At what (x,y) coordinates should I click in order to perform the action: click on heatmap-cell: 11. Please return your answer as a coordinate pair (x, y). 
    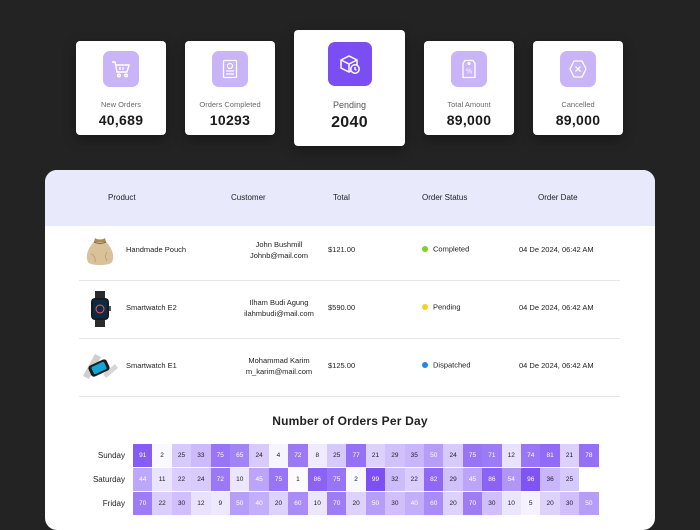
    Looking at the image, I should click on (162, 479).